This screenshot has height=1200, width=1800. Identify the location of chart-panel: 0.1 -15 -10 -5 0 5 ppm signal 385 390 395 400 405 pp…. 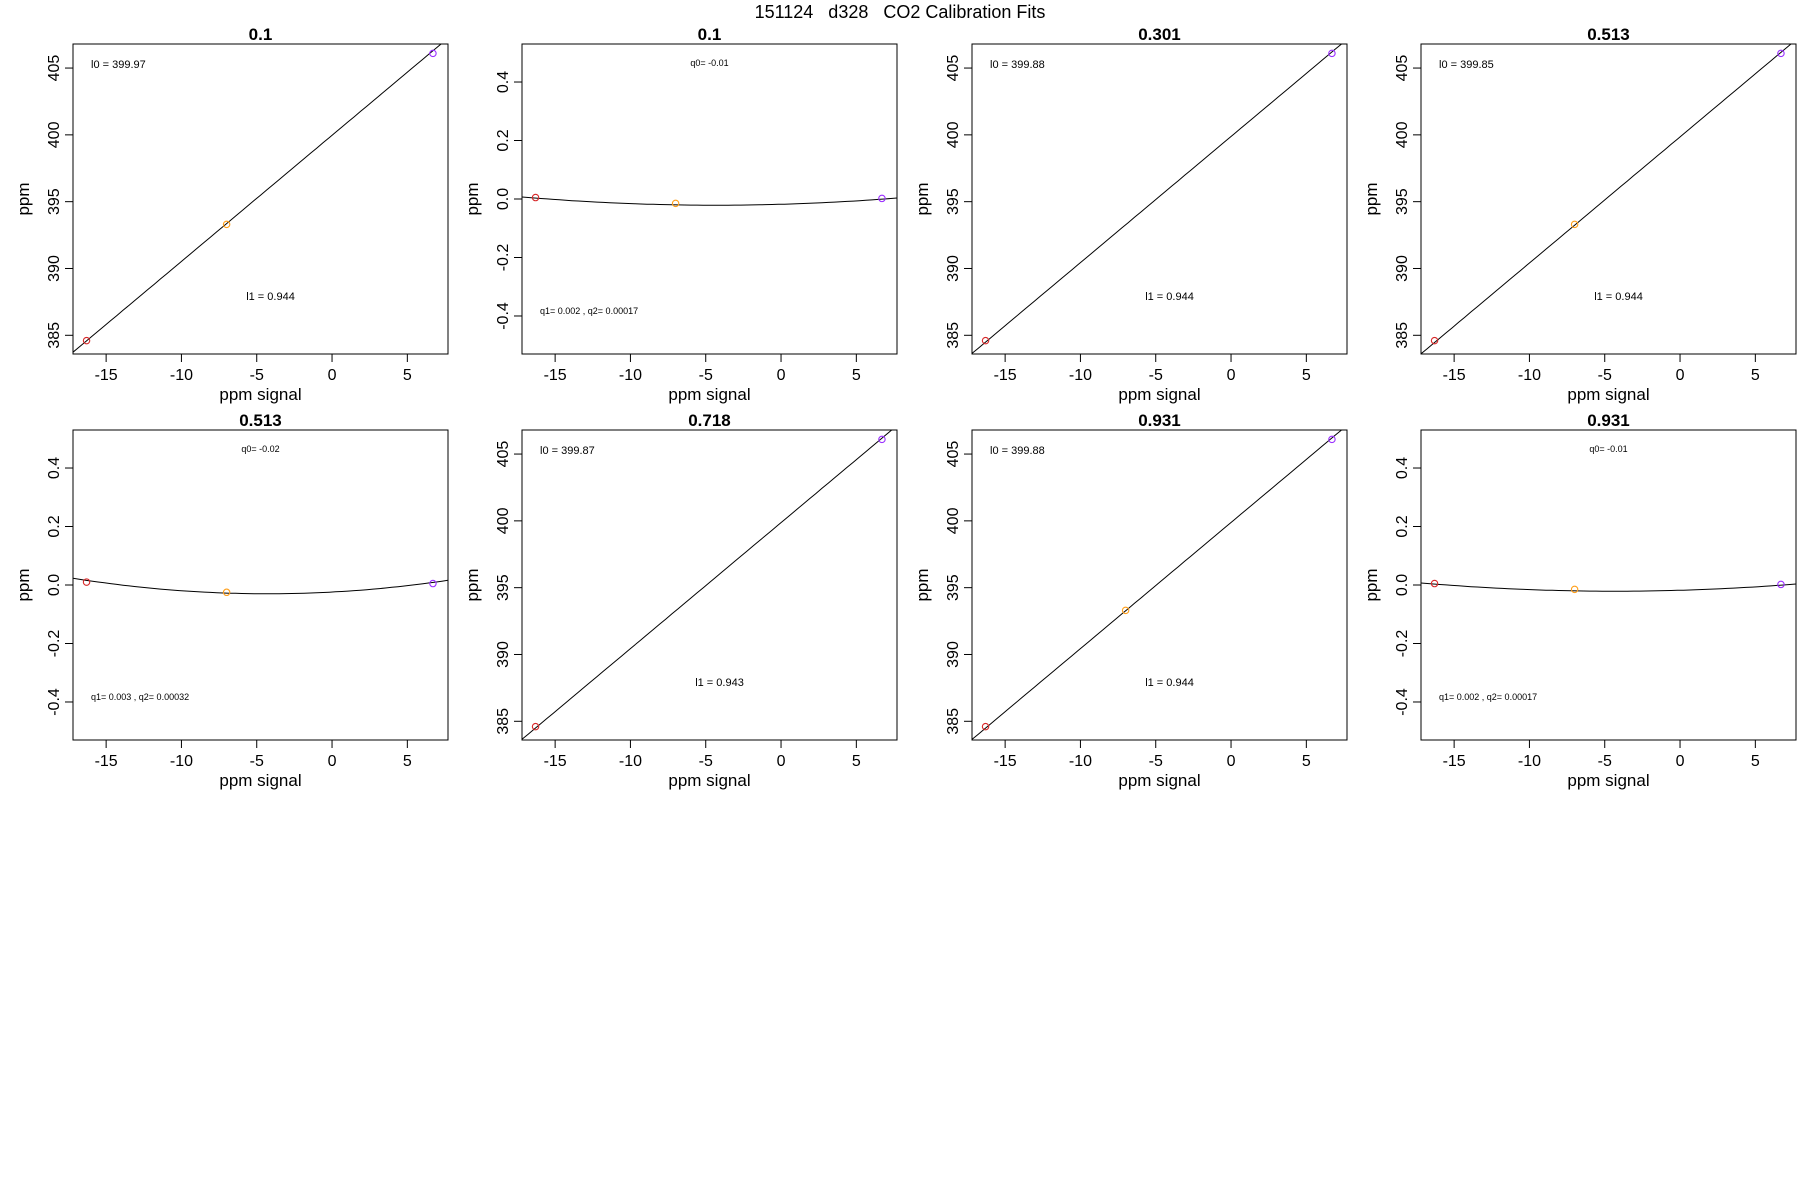
(231, 214).